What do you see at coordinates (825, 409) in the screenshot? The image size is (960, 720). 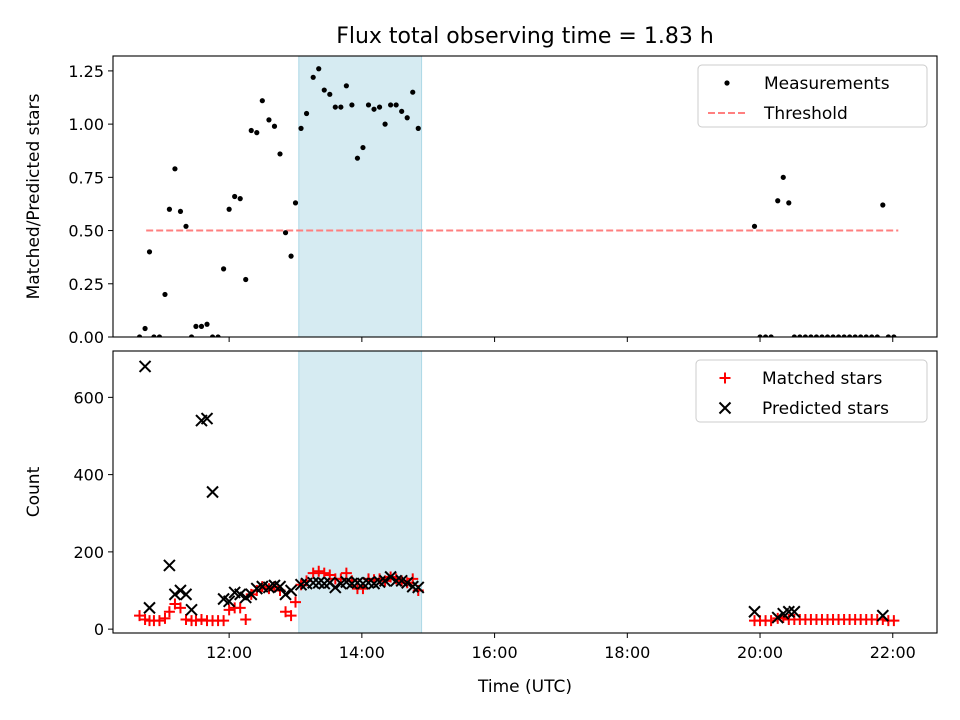 I see `legend-label: Predicted stars` at bounding box center [825, 409].